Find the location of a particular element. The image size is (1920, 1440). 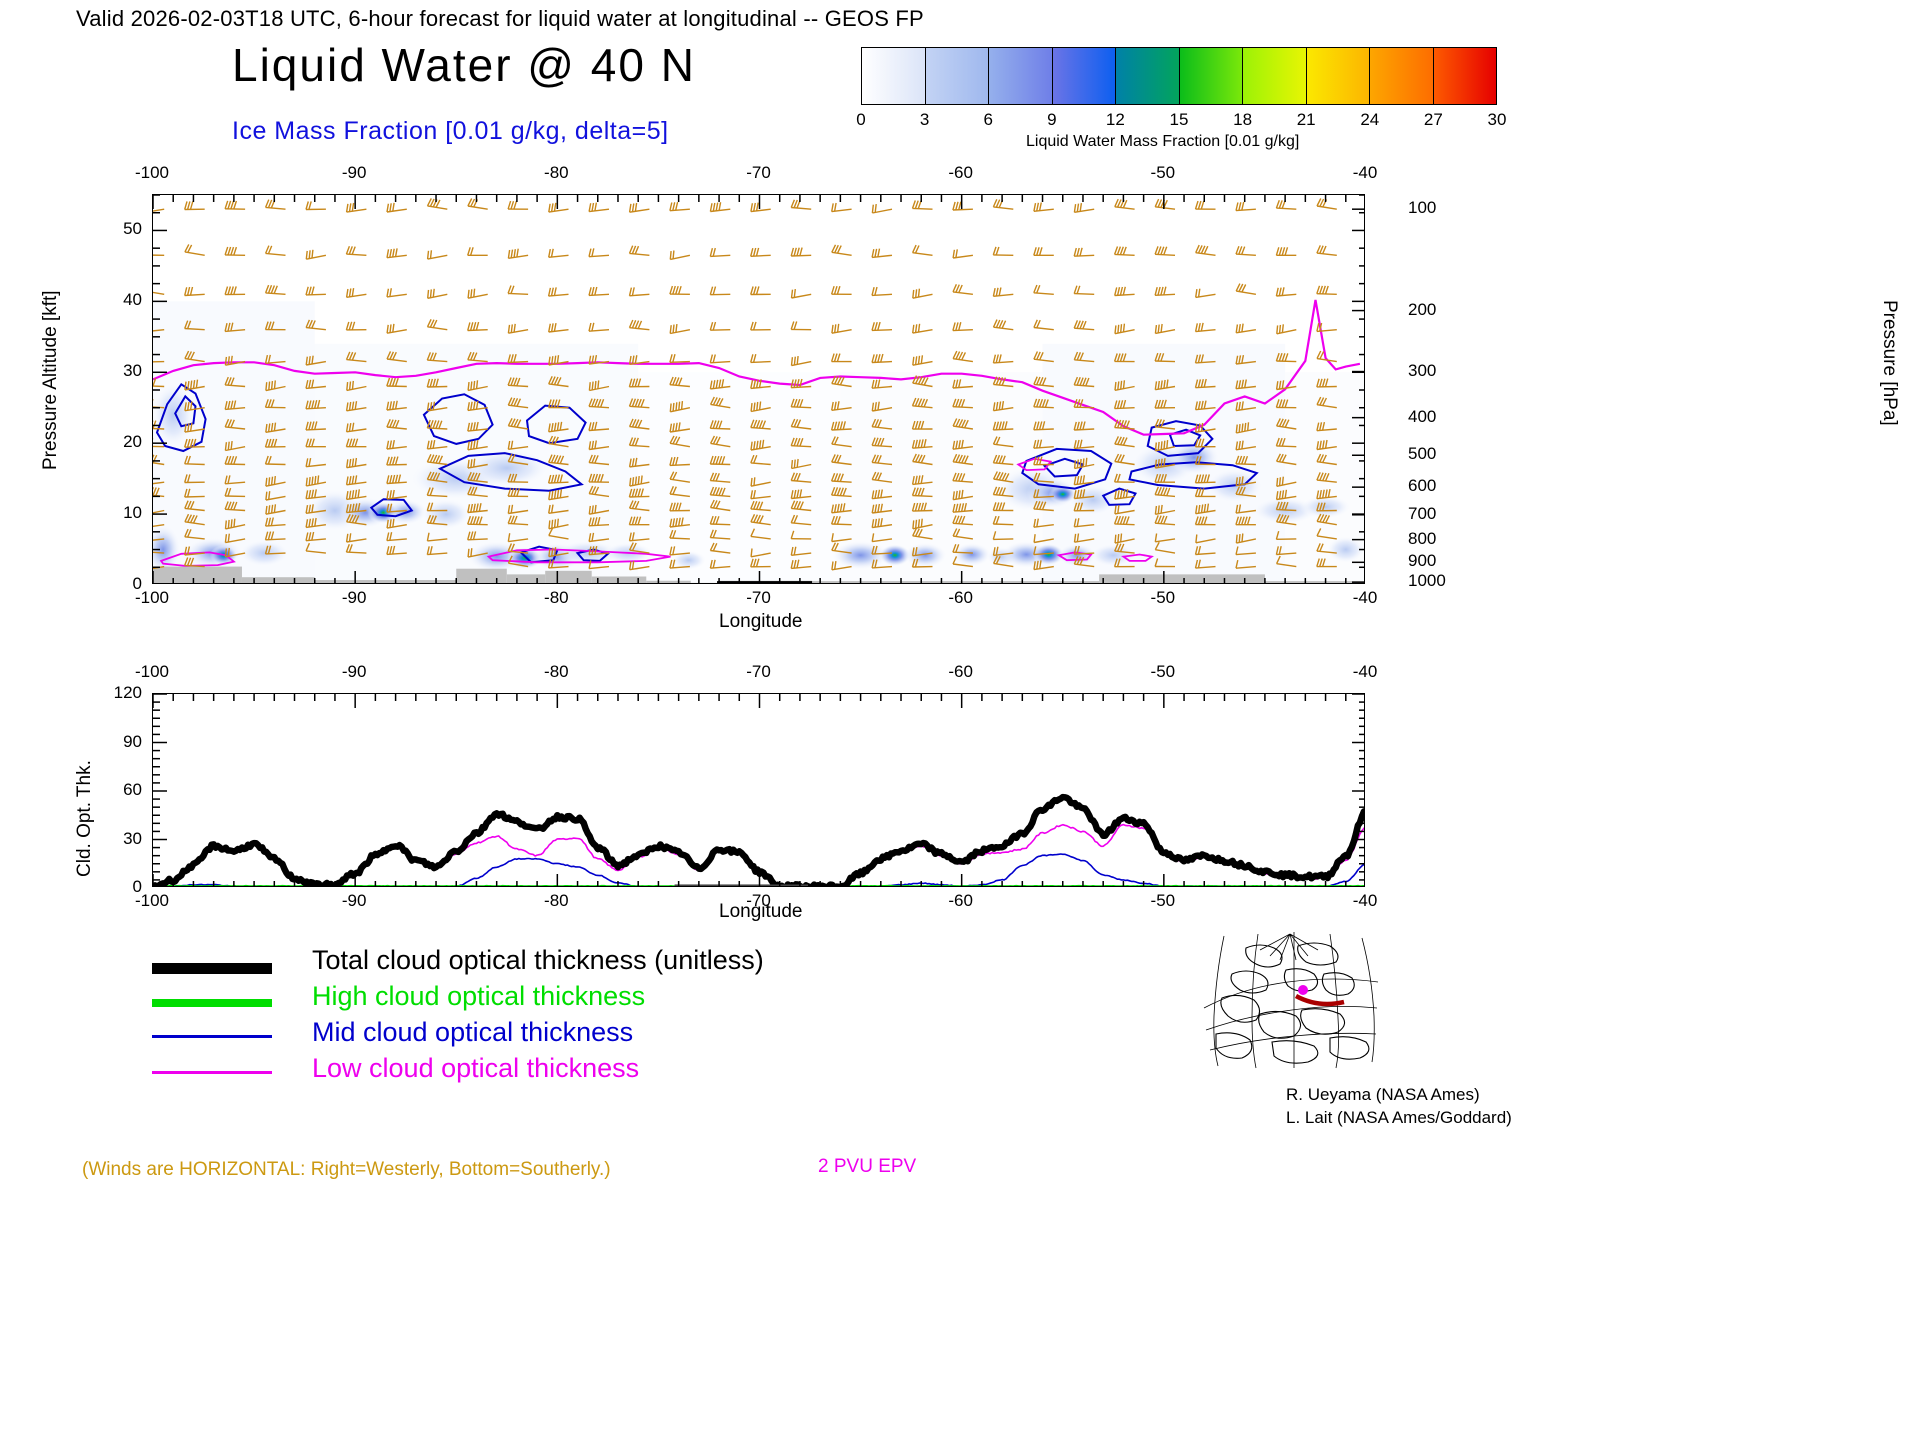

low-ytick-0: 0 is located at coordinates (137, 886).